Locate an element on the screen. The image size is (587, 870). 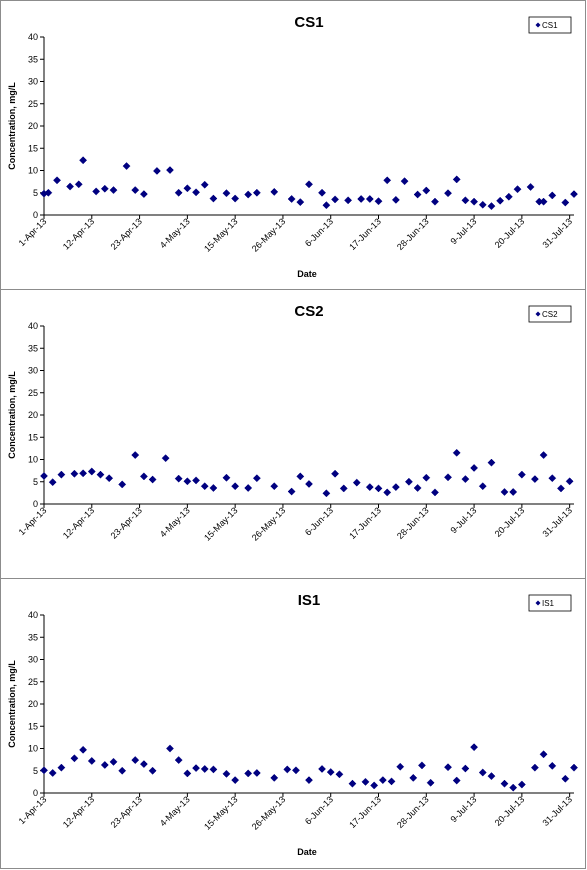
chart-title: CS2 is located at coordinates (308, 311).